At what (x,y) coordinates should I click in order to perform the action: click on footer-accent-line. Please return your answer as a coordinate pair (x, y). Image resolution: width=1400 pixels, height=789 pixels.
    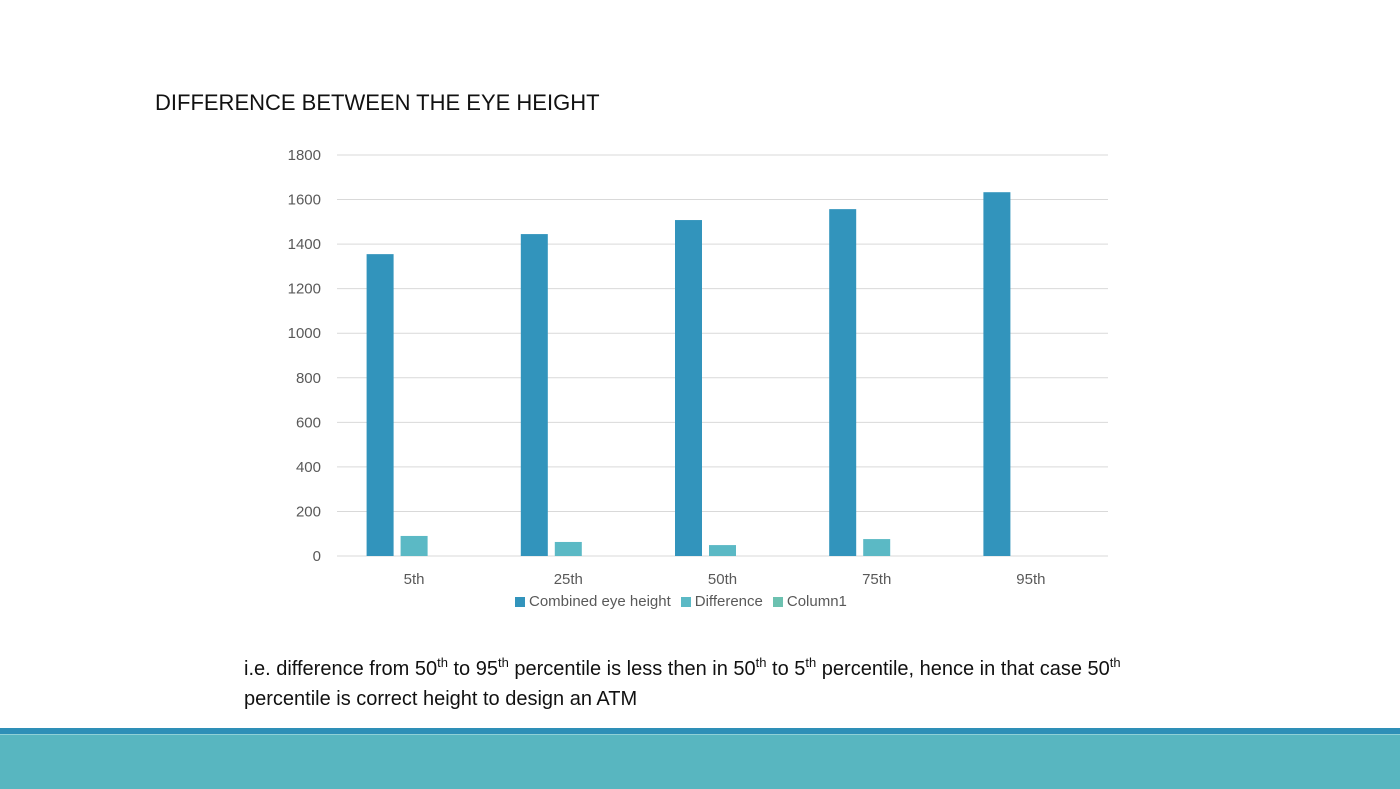
    Looking at the image, I should click on (700, 731).